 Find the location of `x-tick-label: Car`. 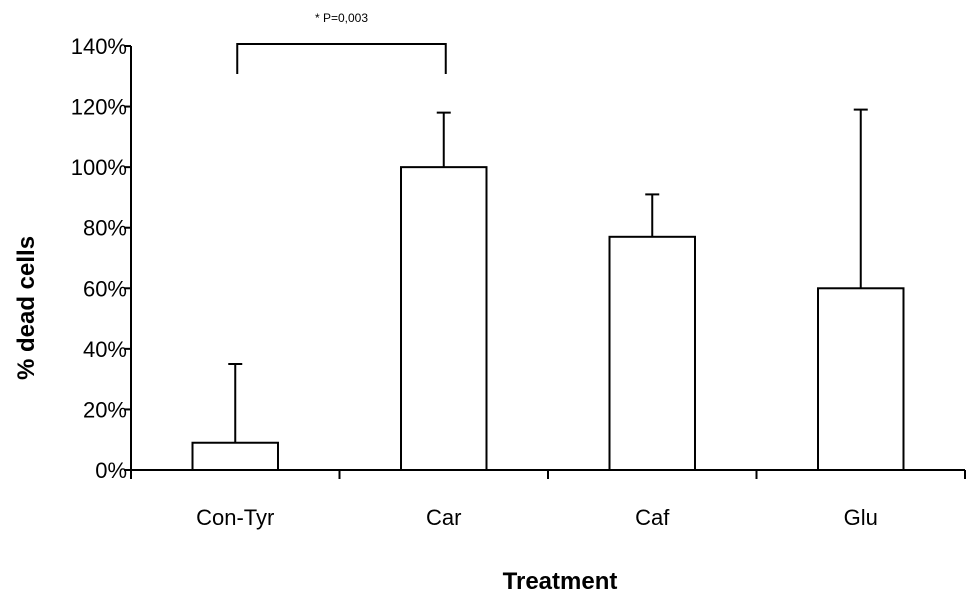

x-tick-label: Car is located at coordinates (443, 517).